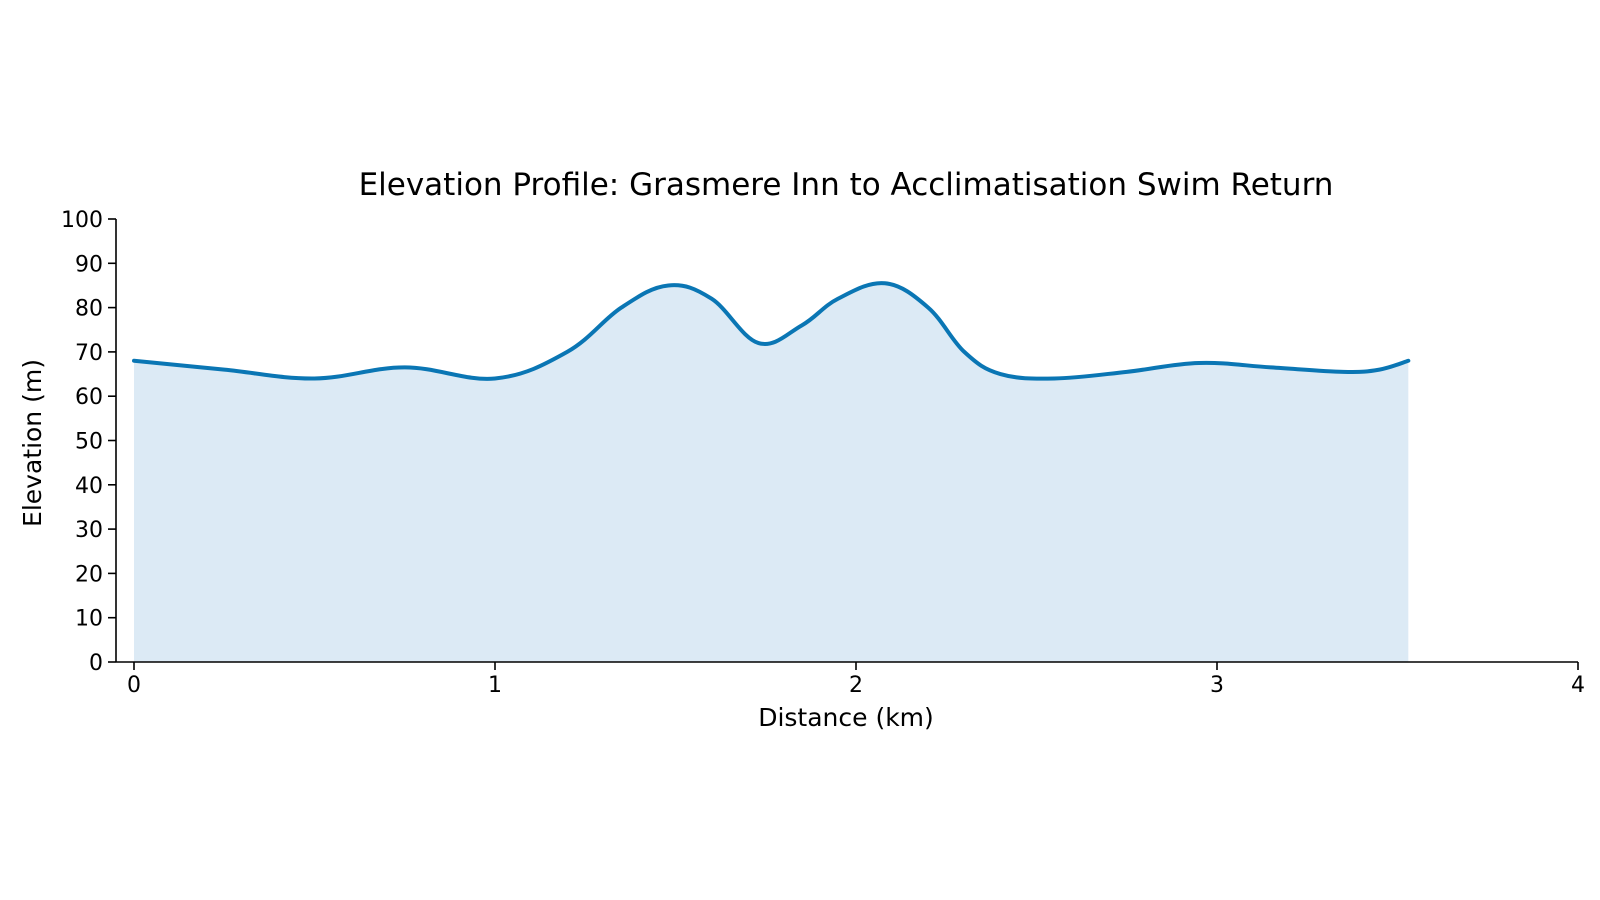  I want to click on y-tick-label: 0, so click(96, 663).